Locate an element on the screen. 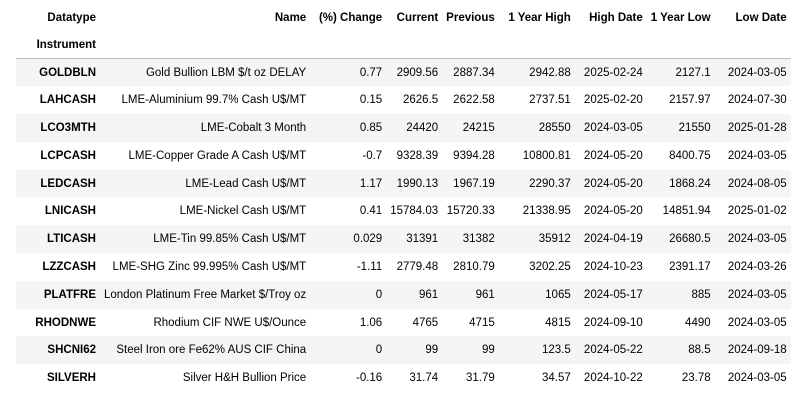 This screenshot has width=809, height=403. table-cell: 2024-09-18 is located at coordinates (757, 350).